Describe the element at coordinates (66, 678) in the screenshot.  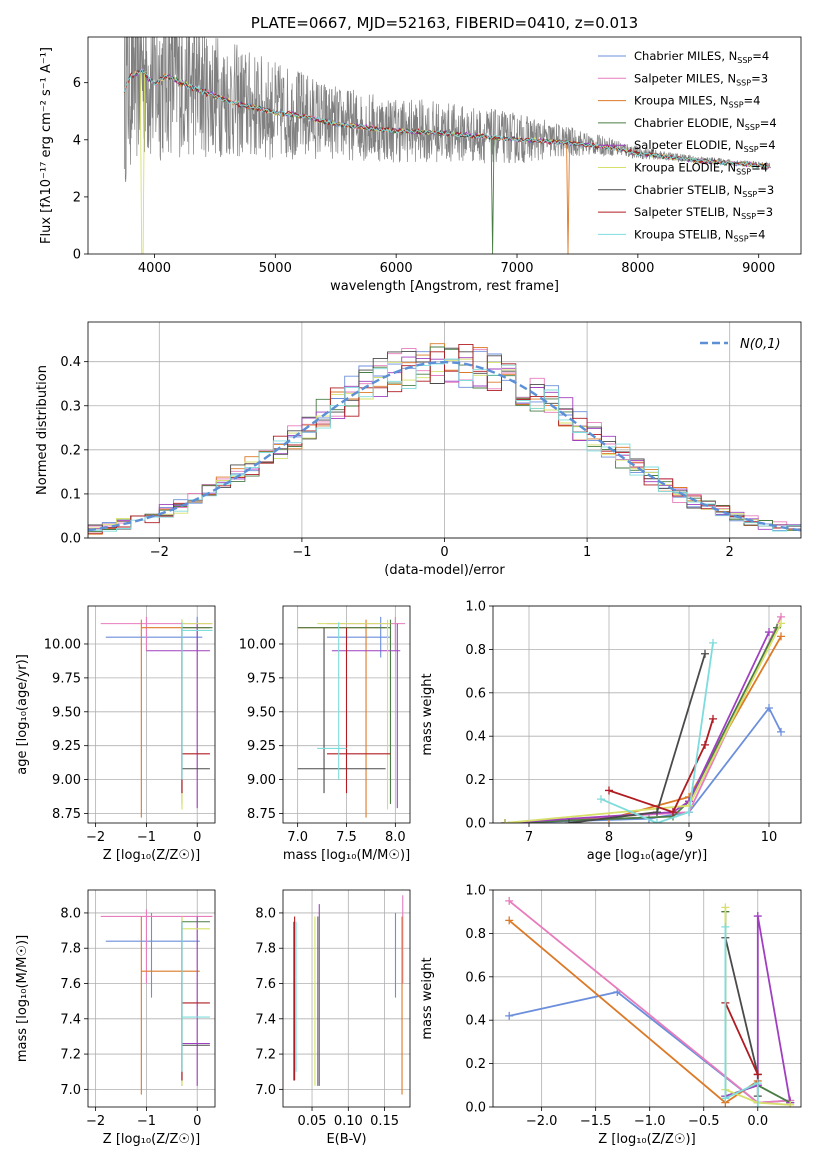
I see `y-tick-label: 9.75` at that location.